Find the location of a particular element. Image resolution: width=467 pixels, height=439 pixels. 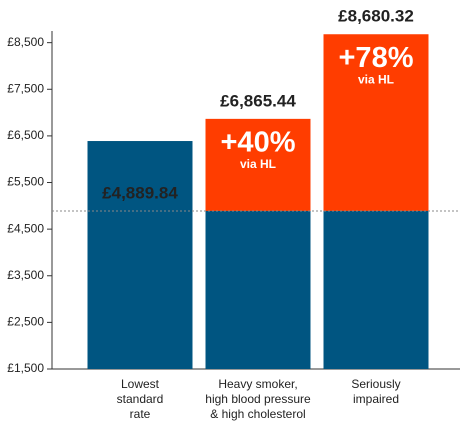

x-tick-label: Lowest standard rate is located at coordinates (140, 399).